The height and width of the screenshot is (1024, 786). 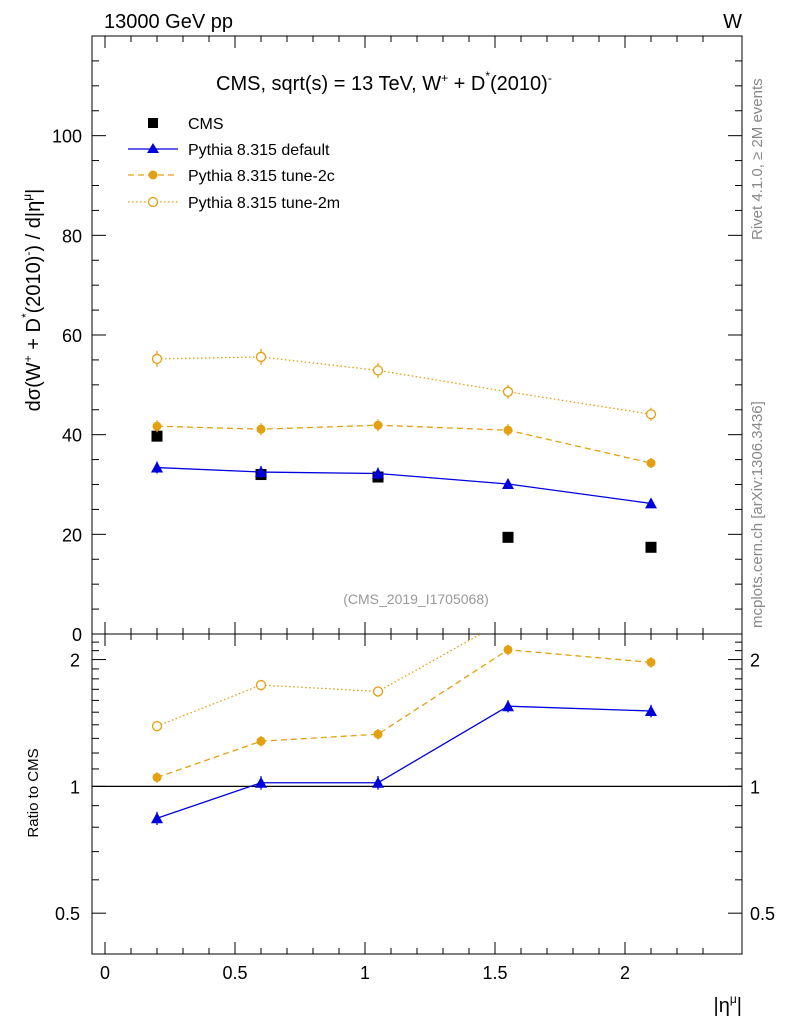 I want to click on ratio-tick-label-right: 0.5, so click(x=762, y=914).